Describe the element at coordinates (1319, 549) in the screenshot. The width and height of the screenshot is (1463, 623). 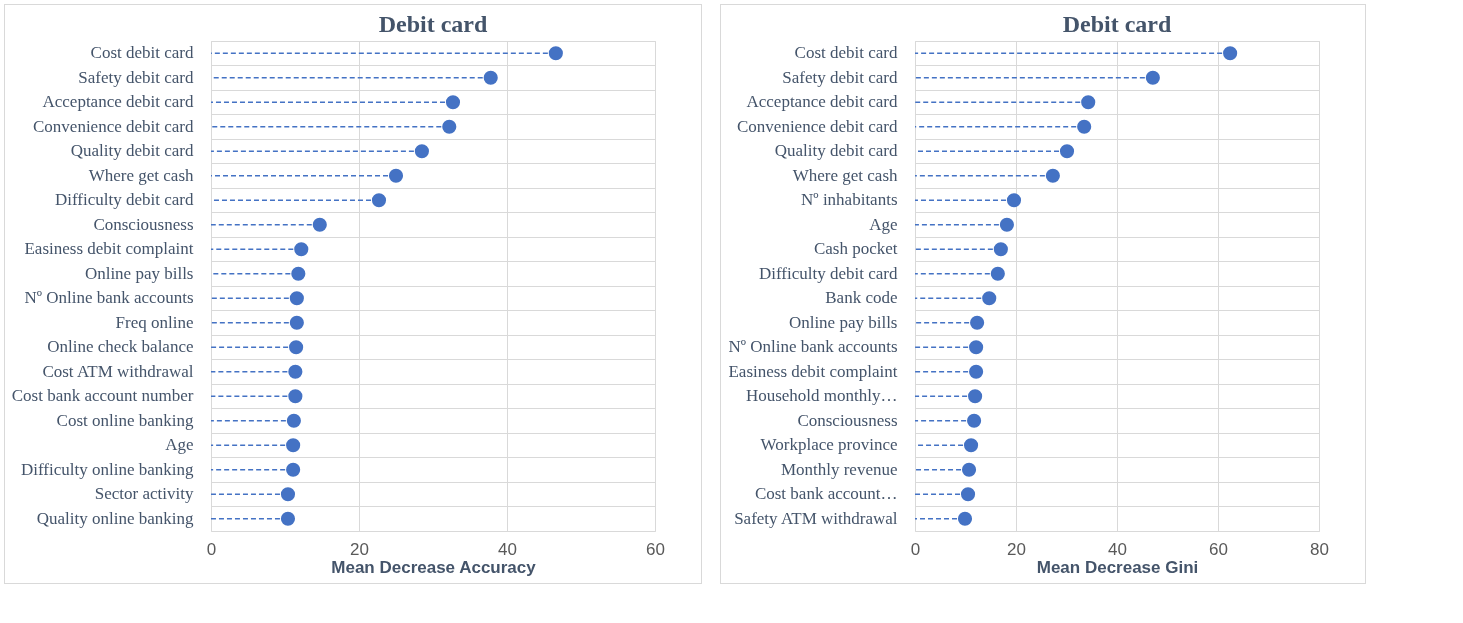
I see `x-tick-label: 80` at that location.